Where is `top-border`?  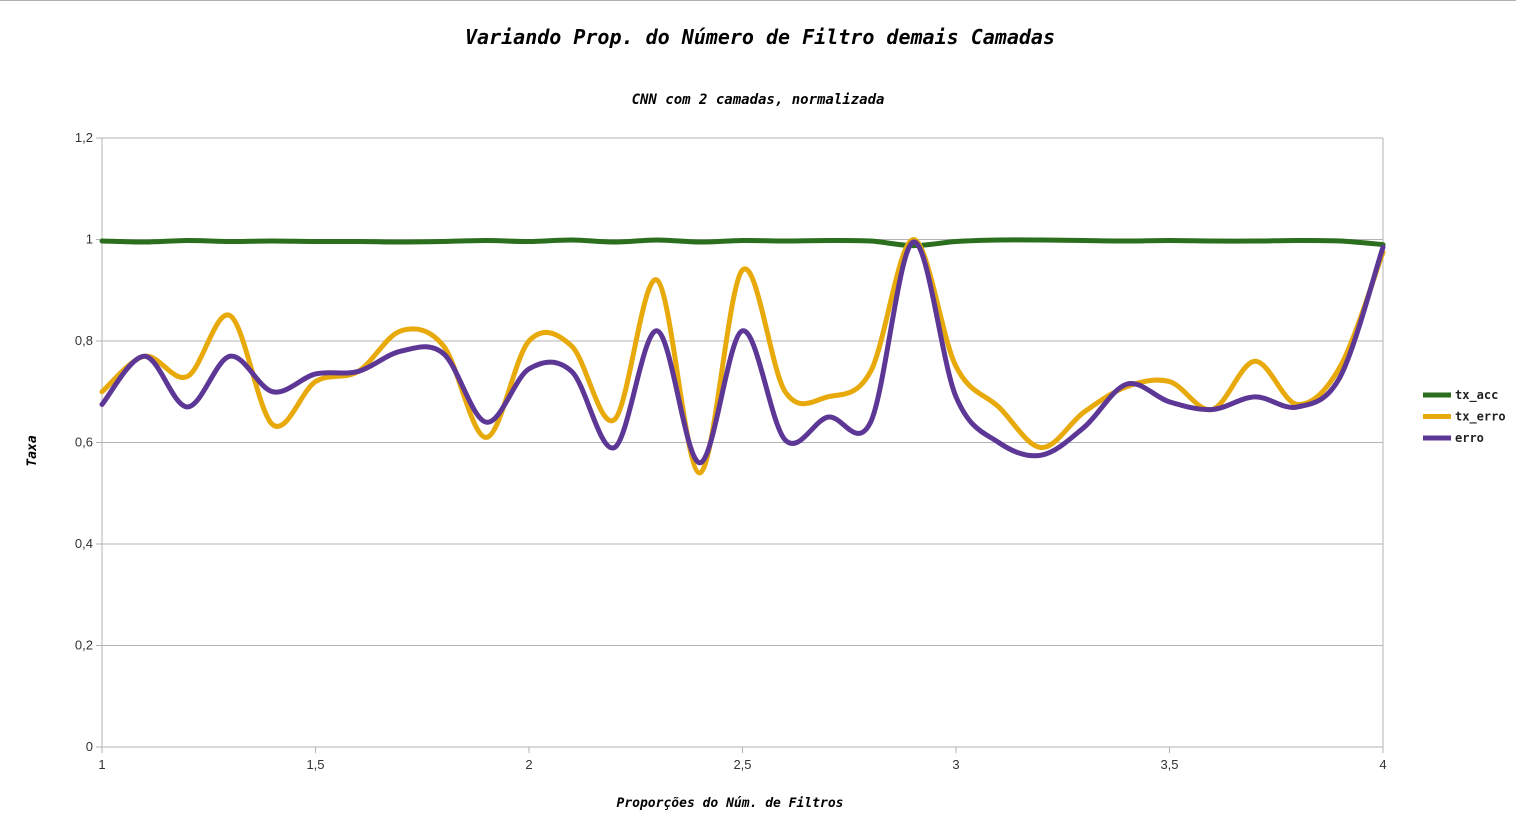 top-border is located at coordinates (758, 0).